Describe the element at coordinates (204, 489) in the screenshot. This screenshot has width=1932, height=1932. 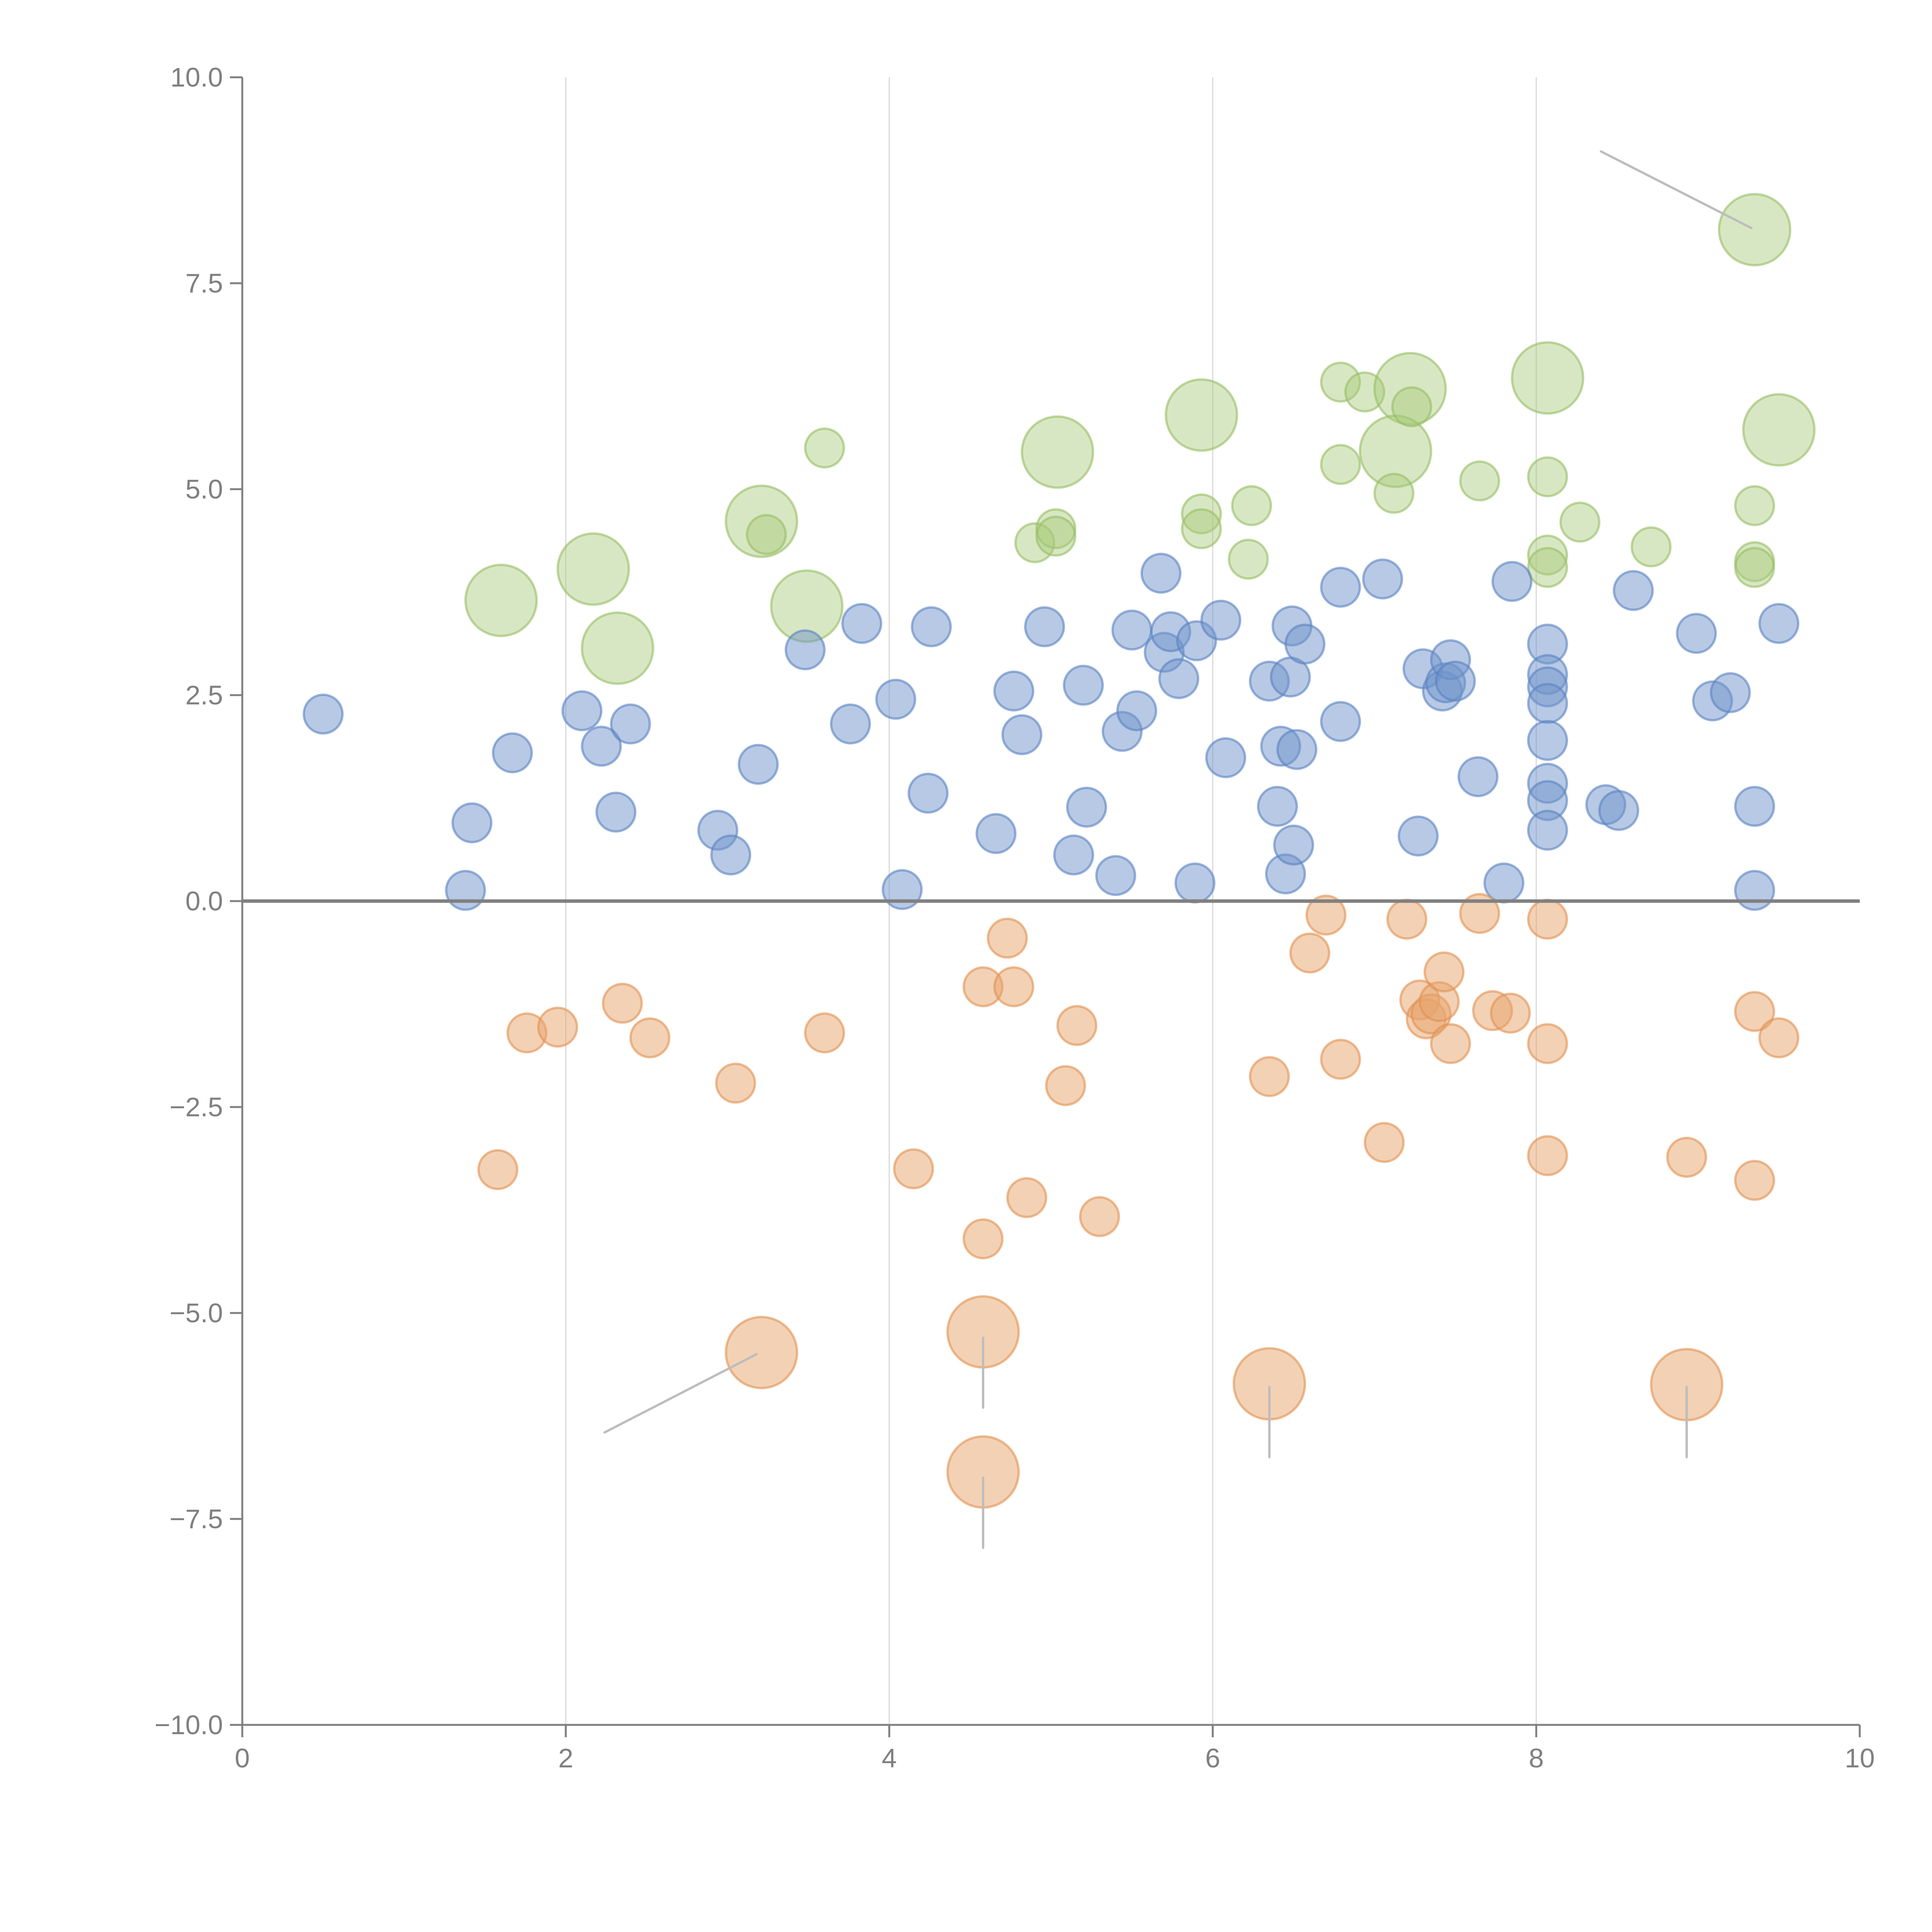
I see `y-tick-label: 5.0` at that location.